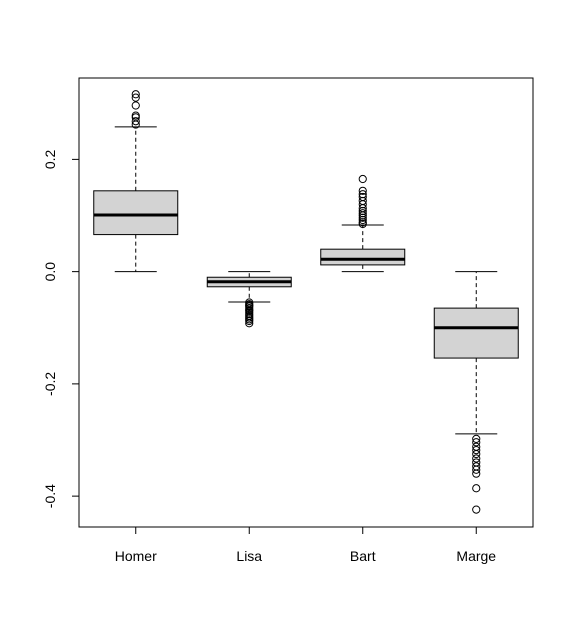 The width and height of the screenshot is (574, 625). Describe the element at coordinates (249, 299) in the screenshot. I see `box-group-lisa` at that location.